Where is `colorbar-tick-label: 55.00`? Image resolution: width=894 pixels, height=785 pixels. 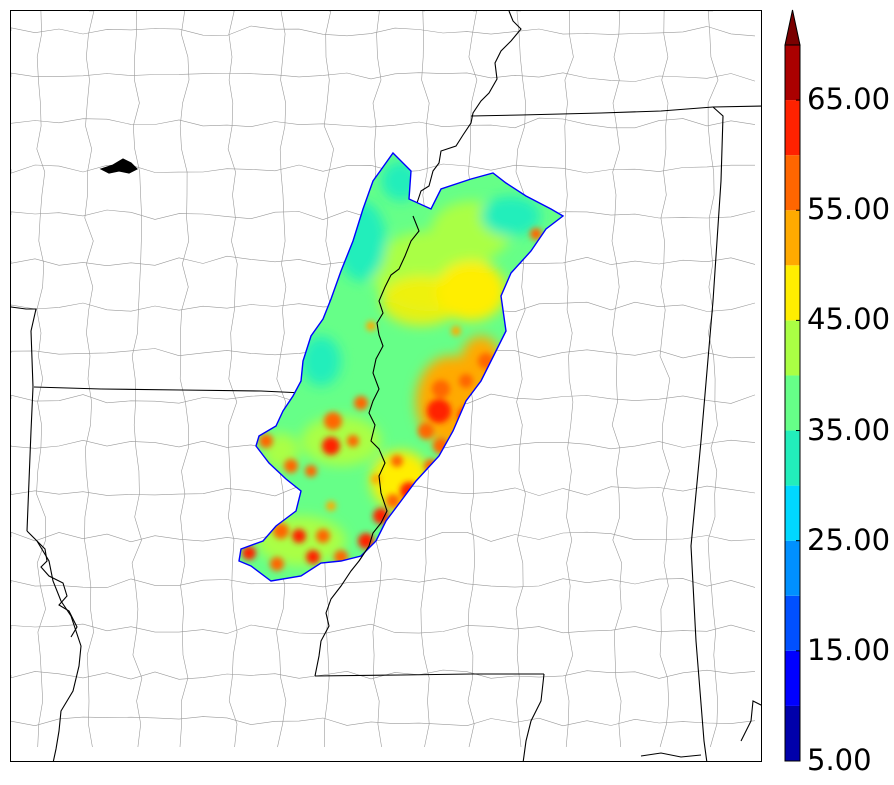 colorbar-tick-label: 55.00 is located at coordinates (849, 209).